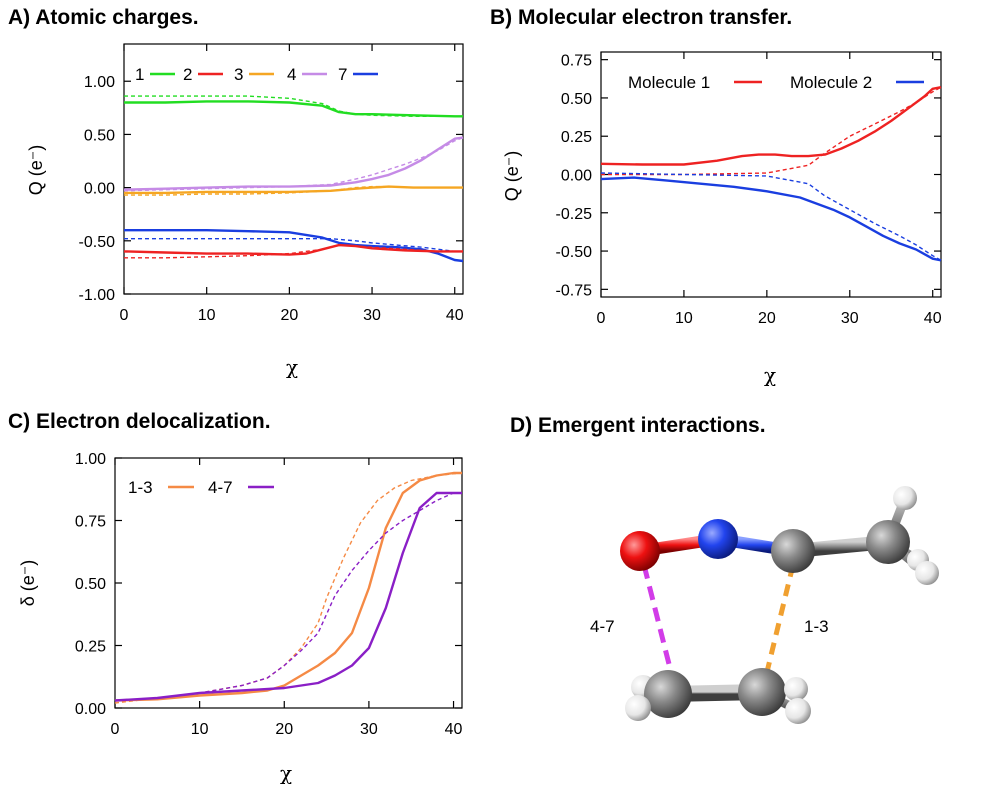 The image size is (988, 800). What do you see at coordinates (139, 74) in the screenshot?
I see `legend-label: 1` at bounding box center [139, 74].